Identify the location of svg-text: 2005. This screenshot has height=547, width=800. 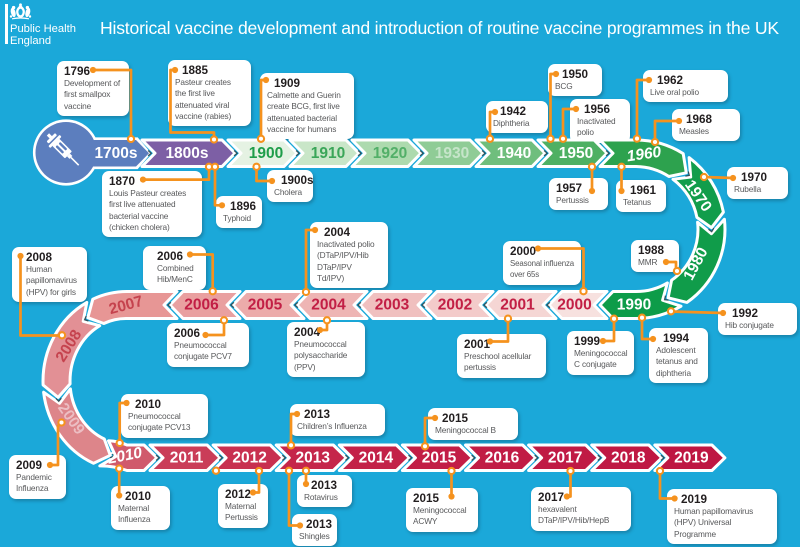
(265, 305).